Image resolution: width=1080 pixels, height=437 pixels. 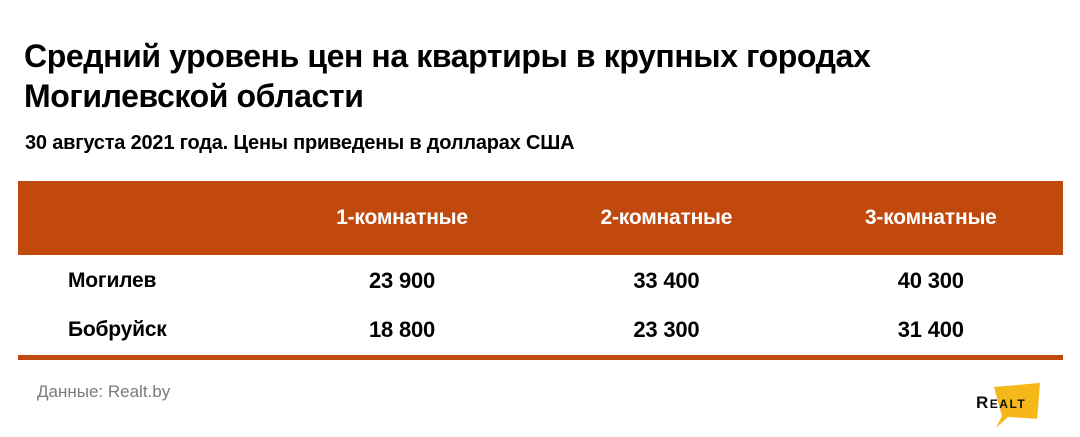 I want to click on price-cell: 33 400, so click(x=666, y=280).